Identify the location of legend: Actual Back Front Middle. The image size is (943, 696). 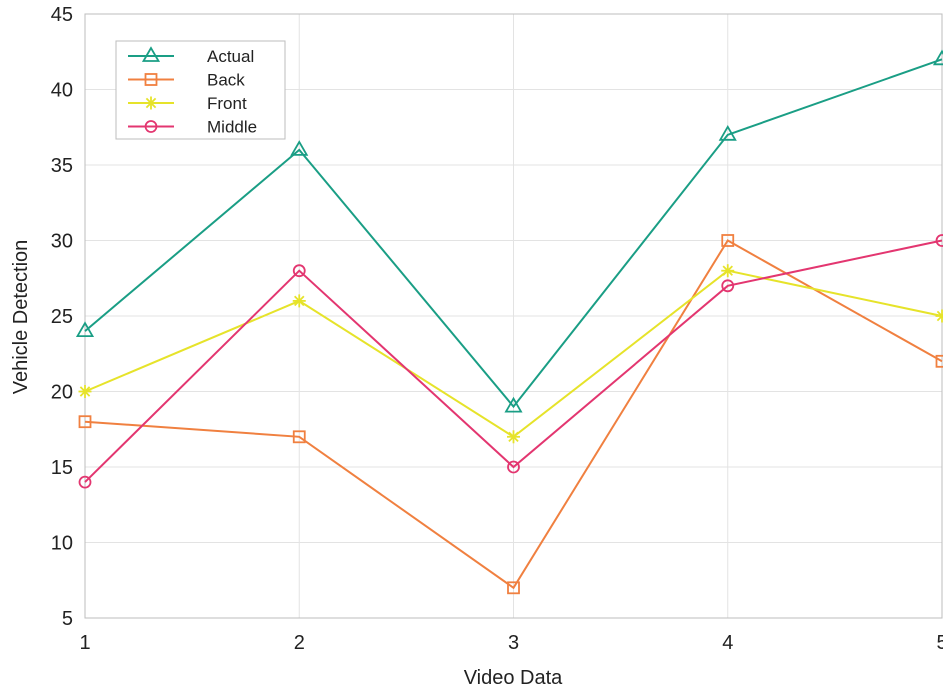
(200, 90).